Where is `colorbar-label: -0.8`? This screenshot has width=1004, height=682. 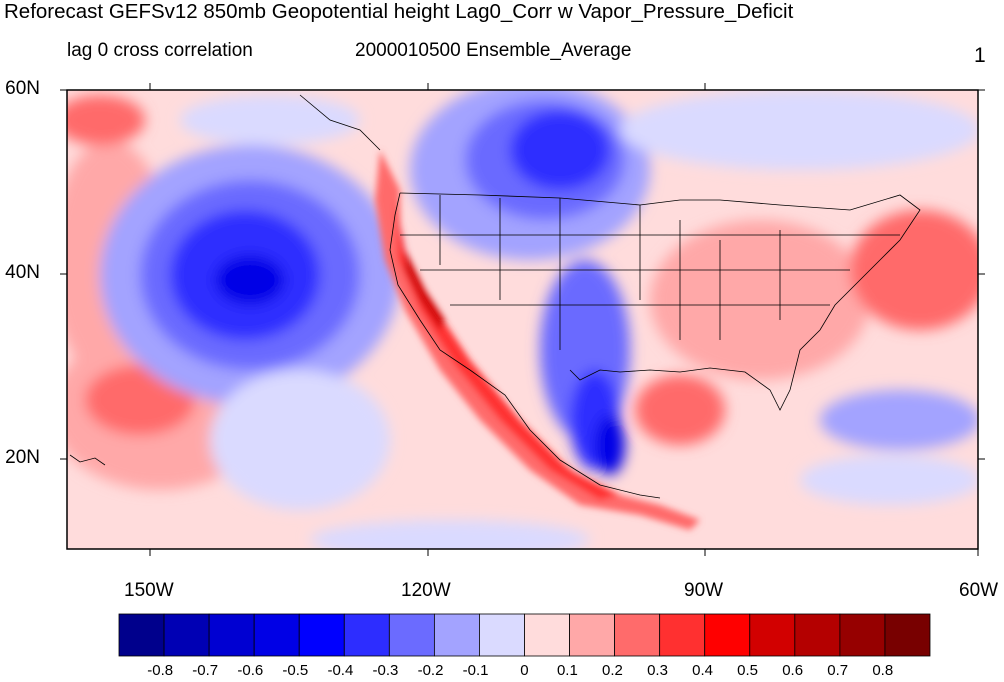 colorbar-label: -0.8 is located at coordinates (160, 670).